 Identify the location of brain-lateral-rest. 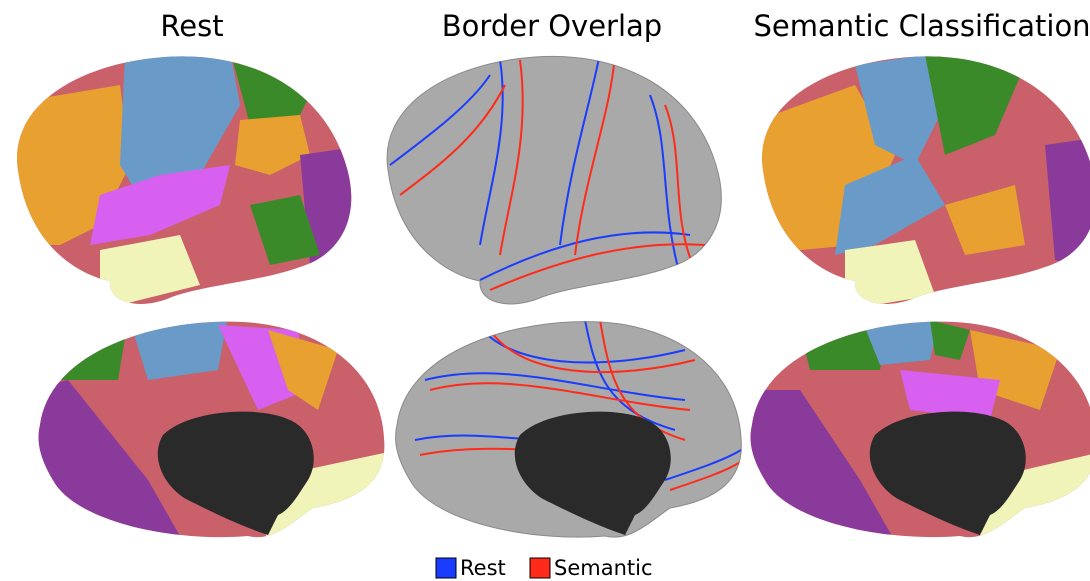
(184, 180).